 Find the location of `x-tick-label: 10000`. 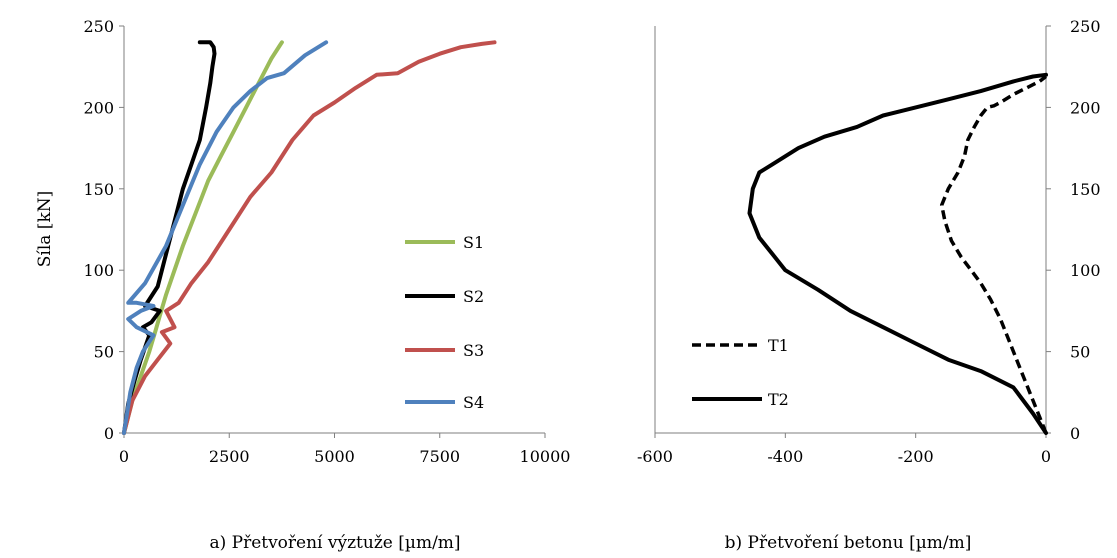

x-tick-label: 10000 is located at coordinates (545, 456).